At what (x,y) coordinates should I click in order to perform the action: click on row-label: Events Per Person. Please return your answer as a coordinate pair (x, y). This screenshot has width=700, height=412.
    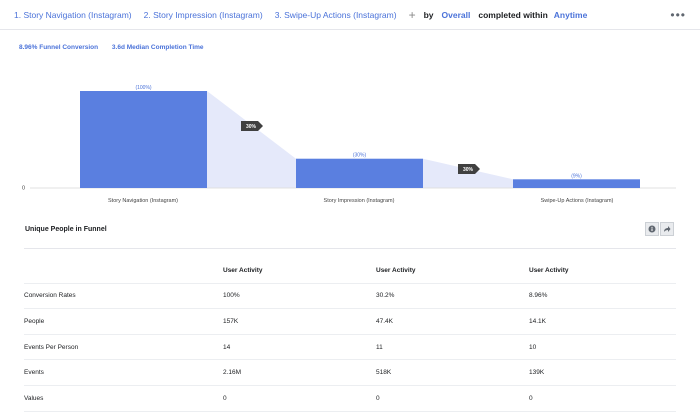
    Looking at the image, I should click on (123, 347).